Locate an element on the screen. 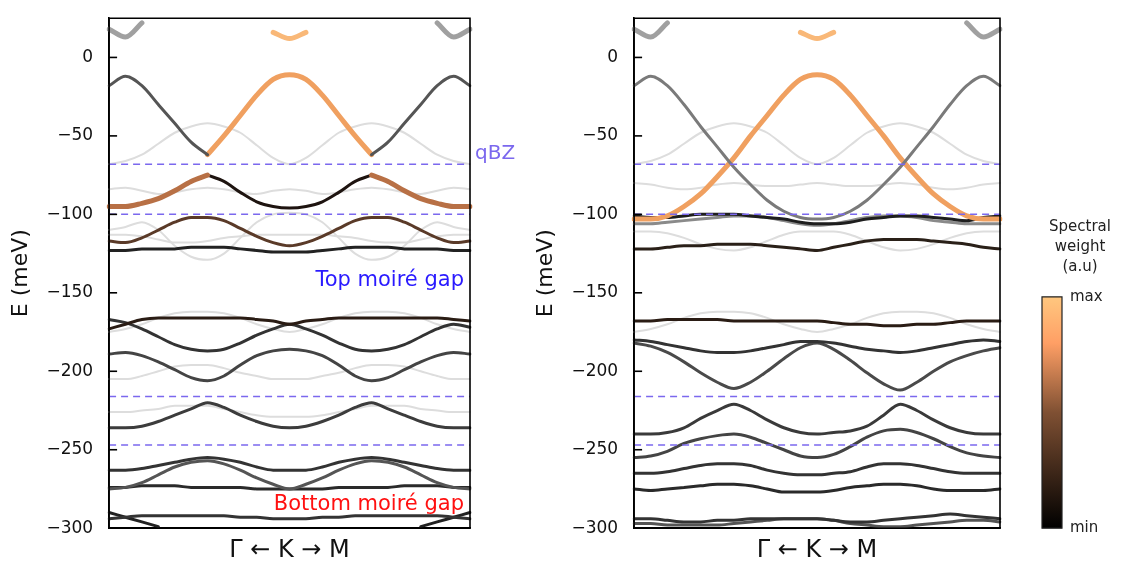  color-bar-title: Spectral weight (a.u) is located at coordinates (1080, 245).